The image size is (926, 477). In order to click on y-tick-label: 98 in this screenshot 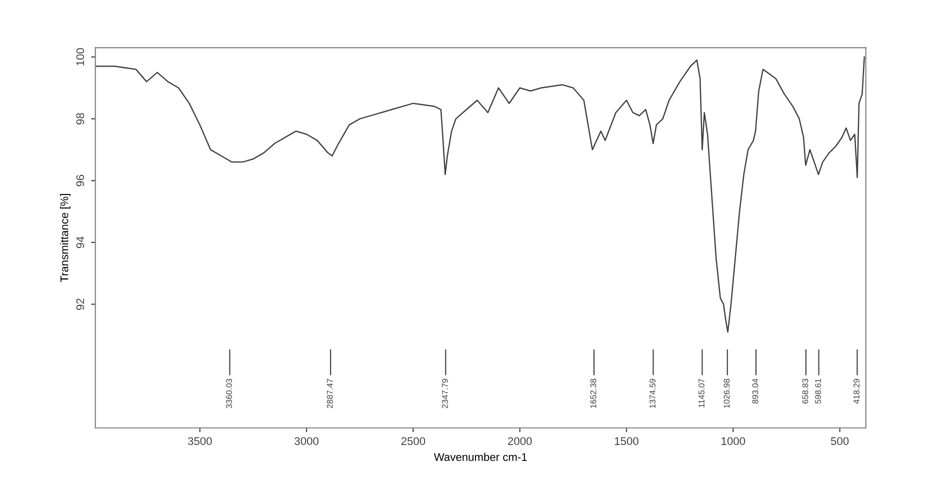, I will do `click(80, 118)`.